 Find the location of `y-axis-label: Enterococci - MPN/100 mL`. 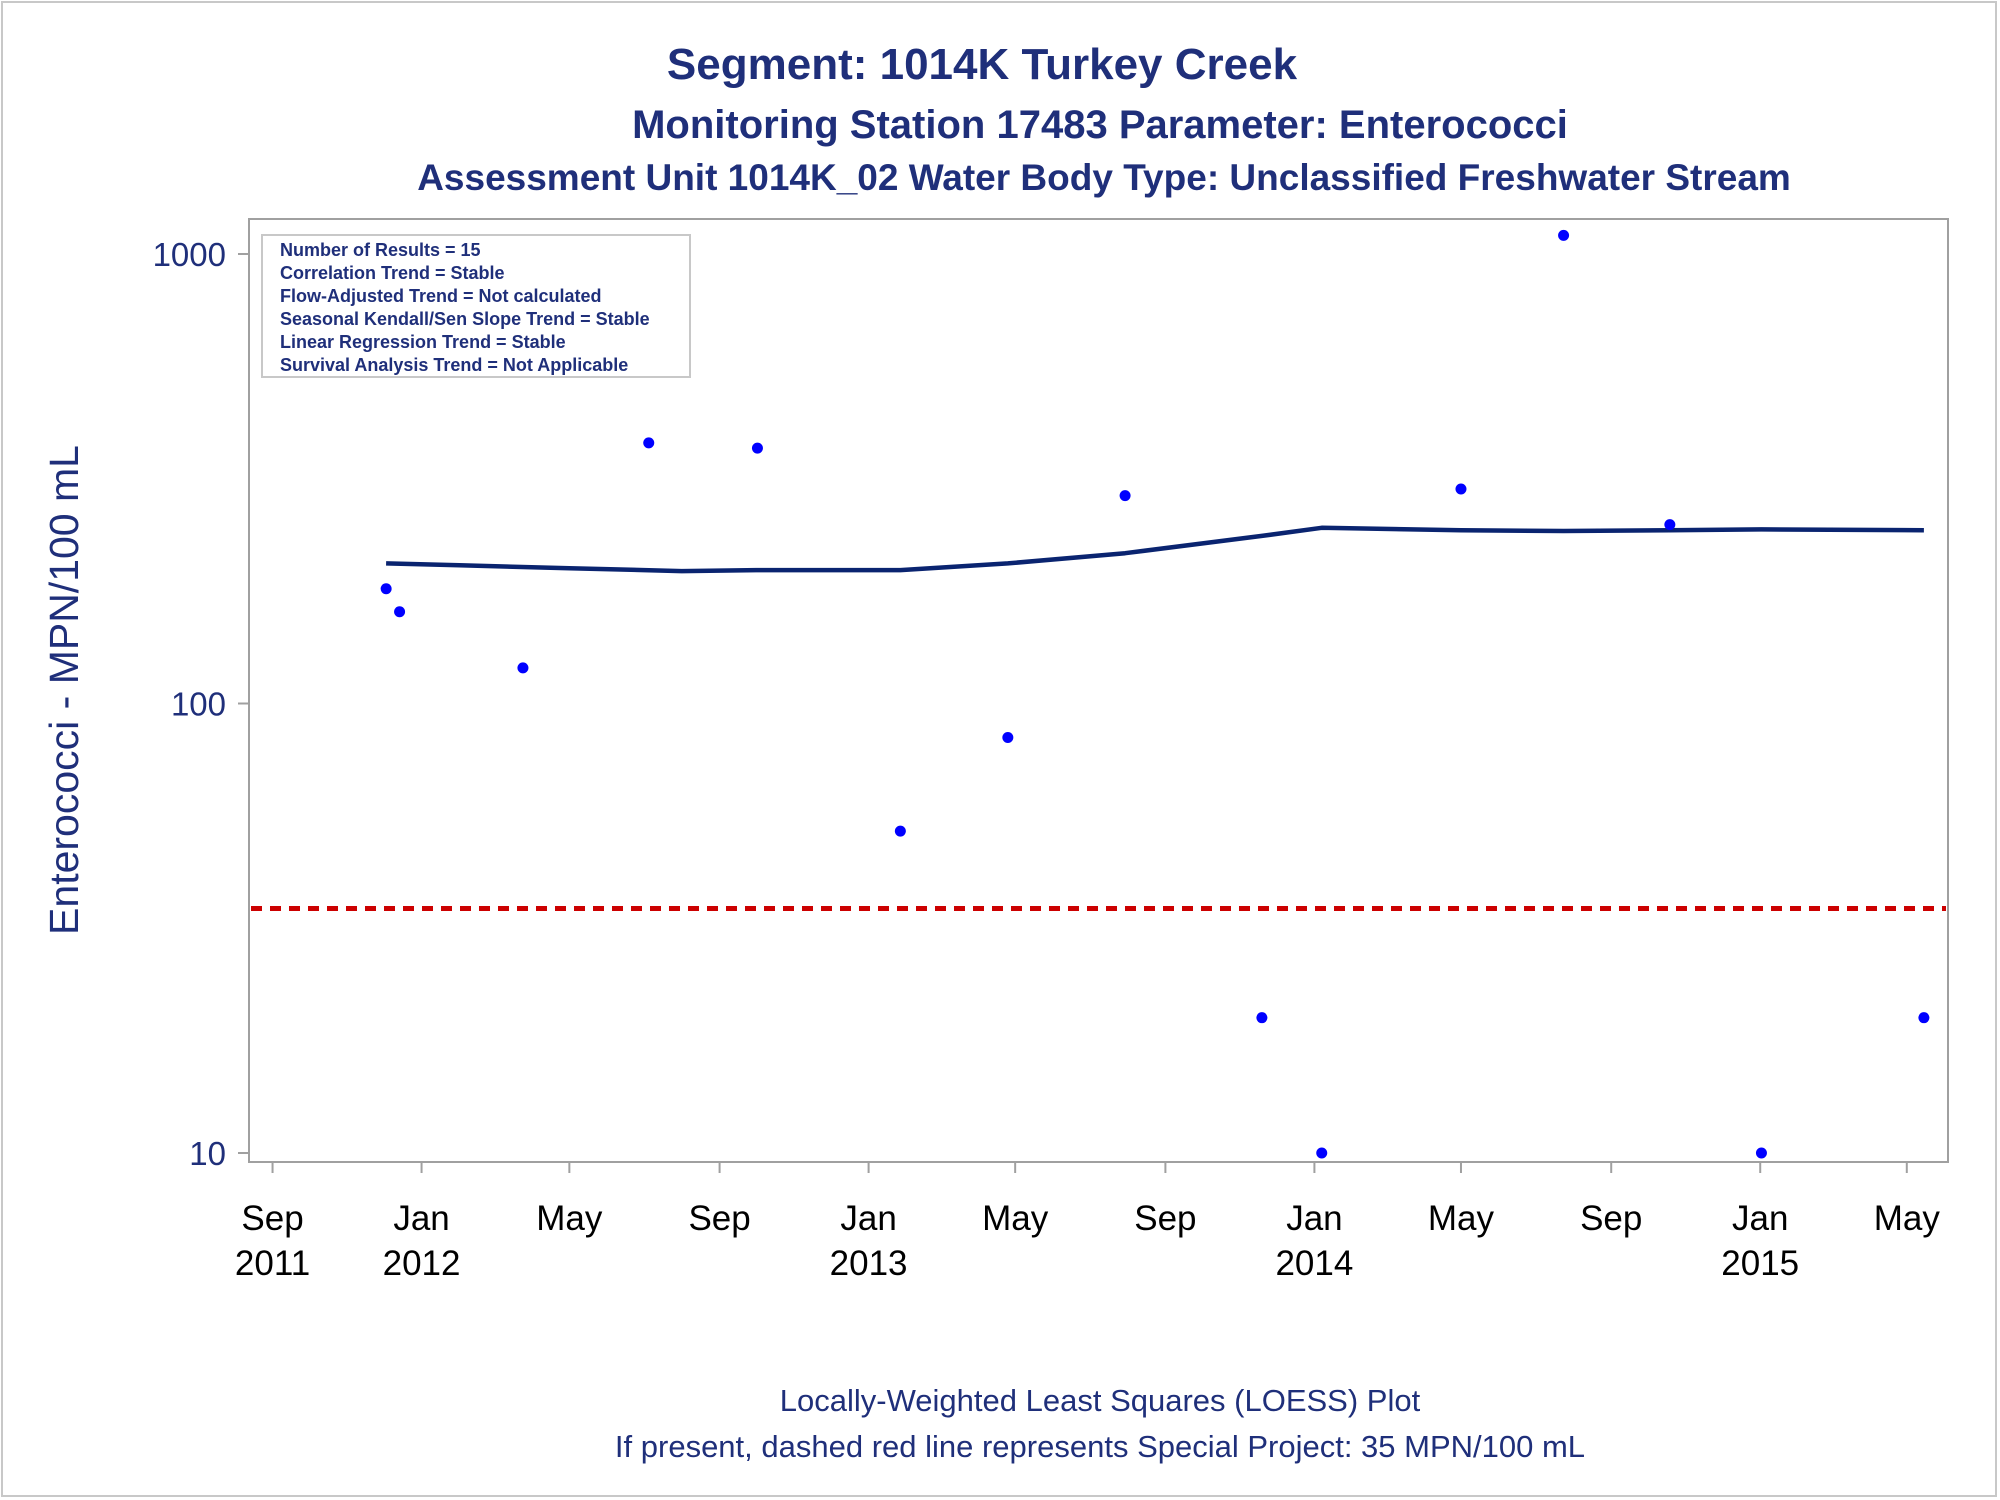

y-axis-label: Enterococci - MPN/100 mL is located at coordinates (64, 690).